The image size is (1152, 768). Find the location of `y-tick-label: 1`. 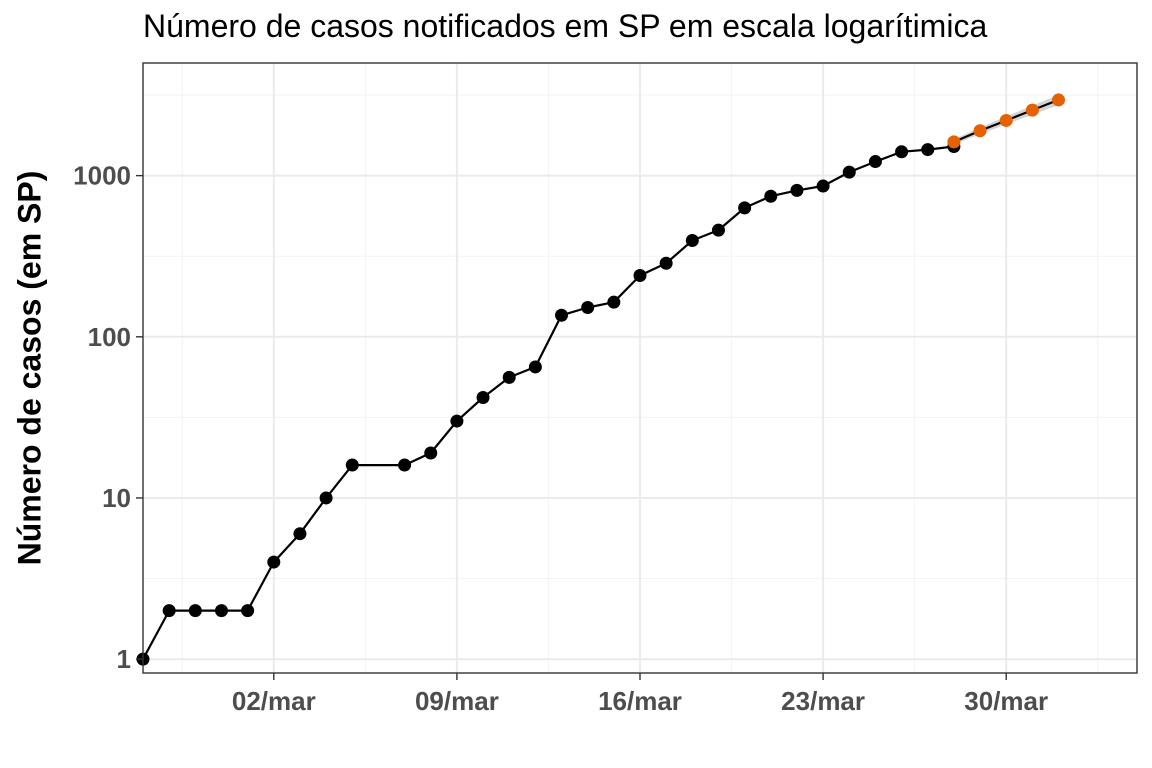

y-tick-label: 1 is located at coordinates (124, 659).